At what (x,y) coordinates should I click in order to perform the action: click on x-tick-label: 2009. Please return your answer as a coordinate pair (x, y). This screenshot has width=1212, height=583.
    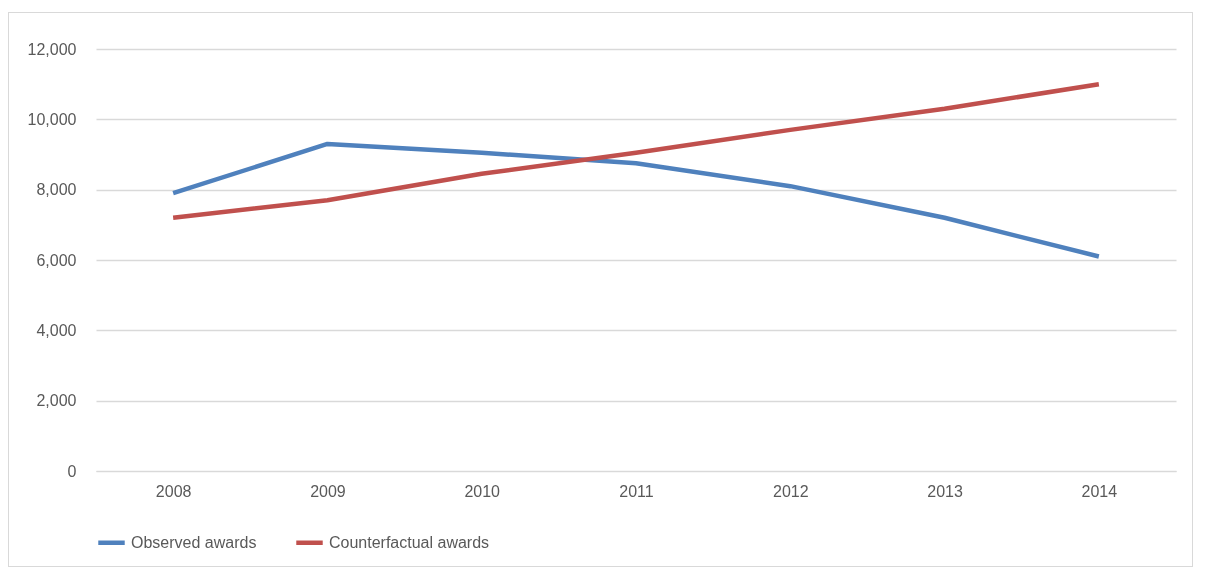
    Looking at the image, I should click on (328, 491).